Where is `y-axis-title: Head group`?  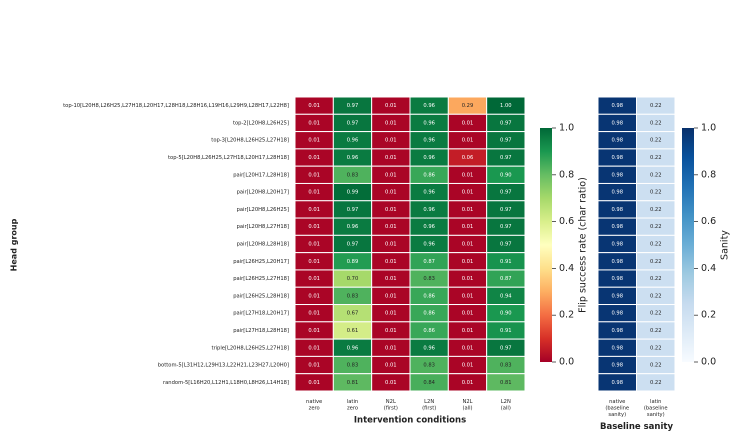
y-axis-title: Head group is located at coordinates (14, 244).